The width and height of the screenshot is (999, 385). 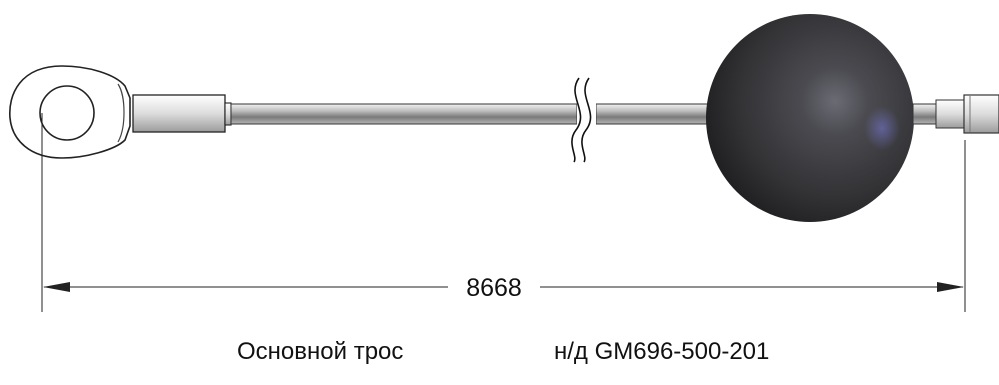 I want to click on float-ball, so click(x=810, y=118).